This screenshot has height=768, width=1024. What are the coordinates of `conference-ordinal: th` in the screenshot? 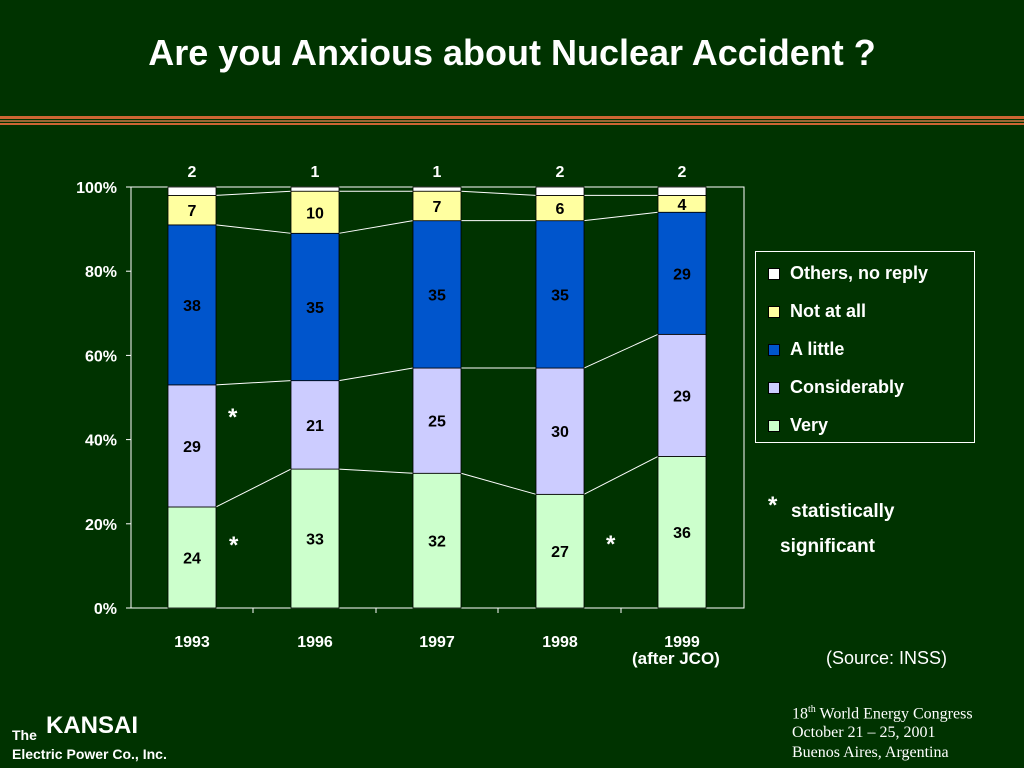 It's located at (812, 709).